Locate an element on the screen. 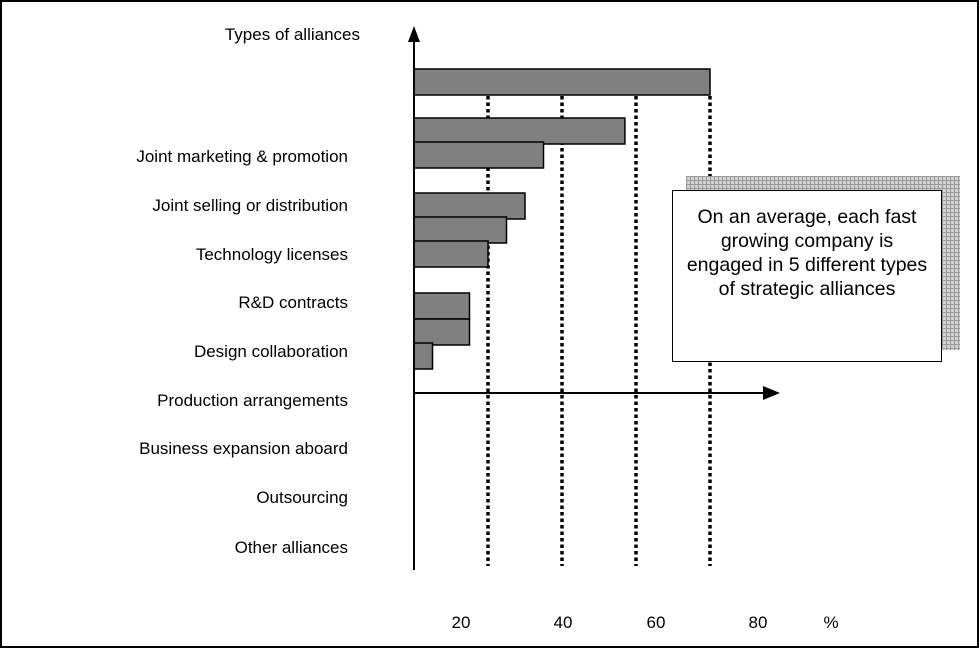  x-tick-labels: 20 40 60 80 is located at coordinates (610, 622).